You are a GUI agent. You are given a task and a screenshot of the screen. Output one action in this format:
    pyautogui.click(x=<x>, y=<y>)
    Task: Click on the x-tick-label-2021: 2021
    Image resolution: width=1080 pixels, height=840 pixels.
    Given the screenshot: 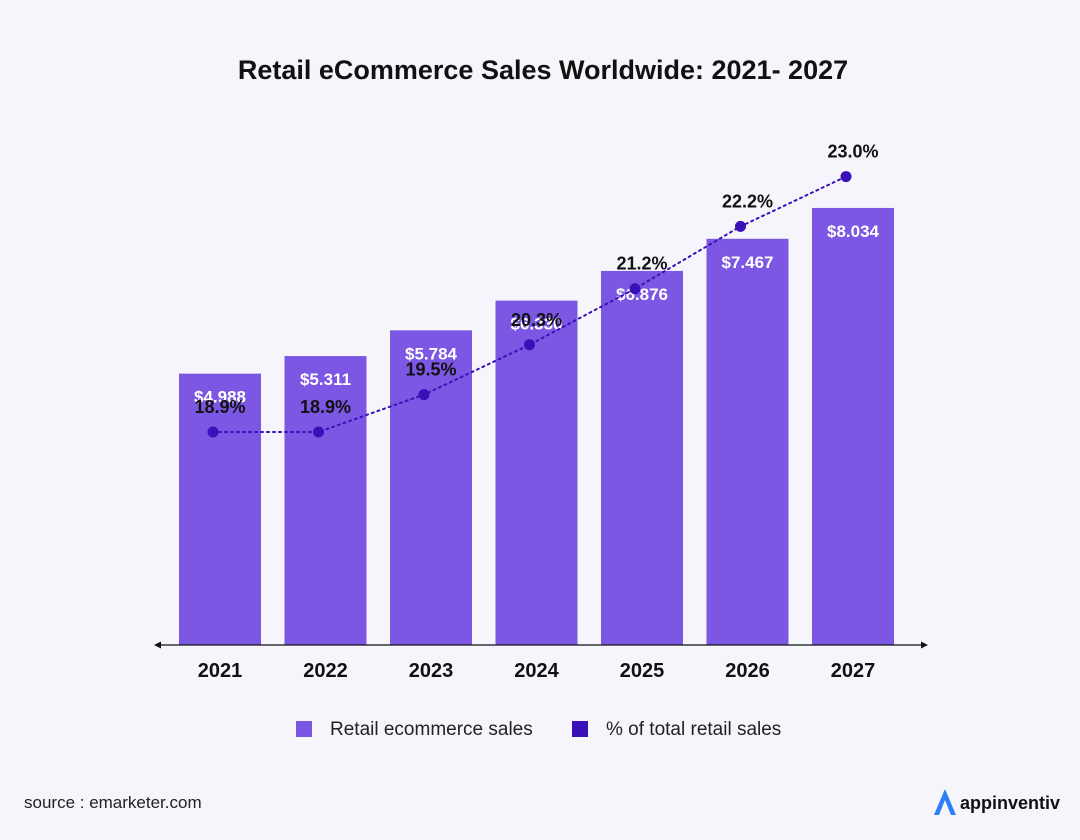 What is the action you would take?
    pyautogui.click(x=220, y=671)
    